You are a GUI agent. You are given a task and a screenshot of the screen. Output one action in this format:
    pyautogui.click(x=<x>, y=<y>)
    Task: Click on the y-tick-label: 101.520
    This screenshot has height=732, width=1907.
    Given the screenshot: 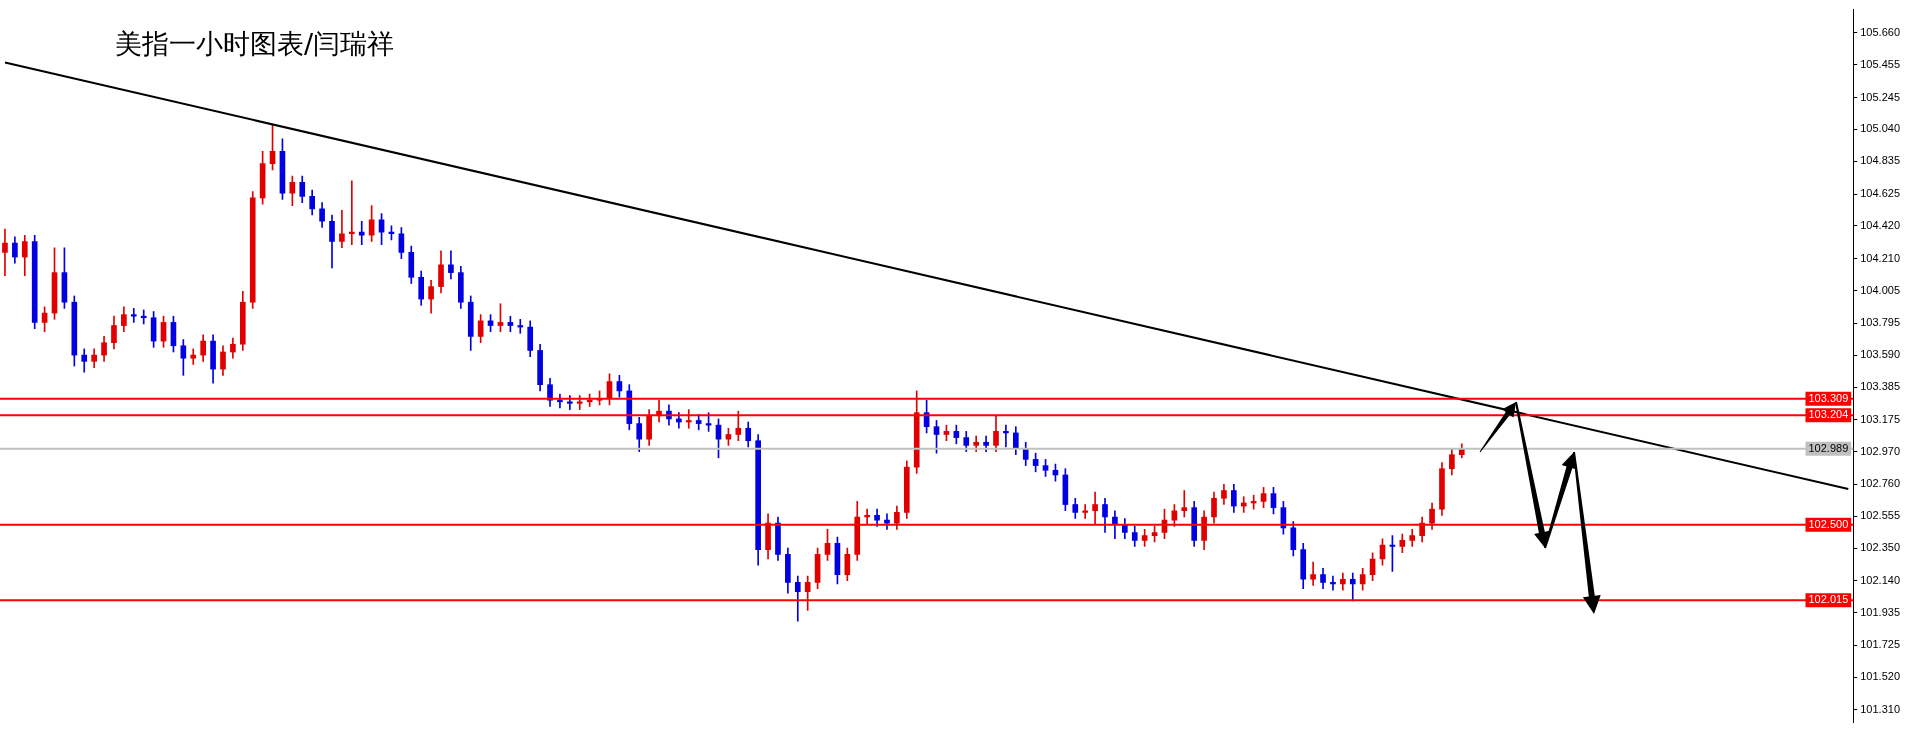 What is the action you would take?
    pyautogui.click(x=1880, y=676)
    